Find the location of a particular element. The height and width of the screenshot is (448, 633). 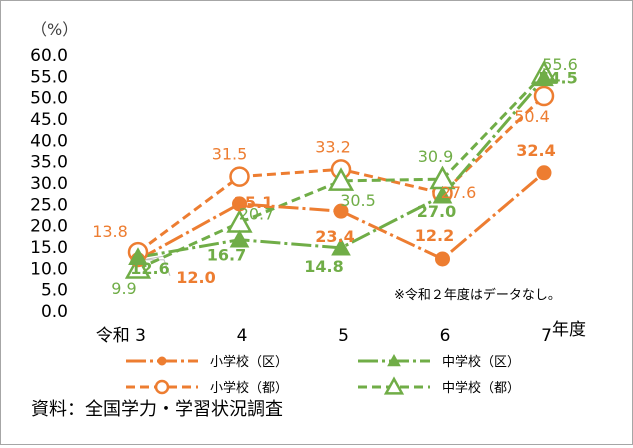

data-label: 55.6 is located at coordinates (560, 64).